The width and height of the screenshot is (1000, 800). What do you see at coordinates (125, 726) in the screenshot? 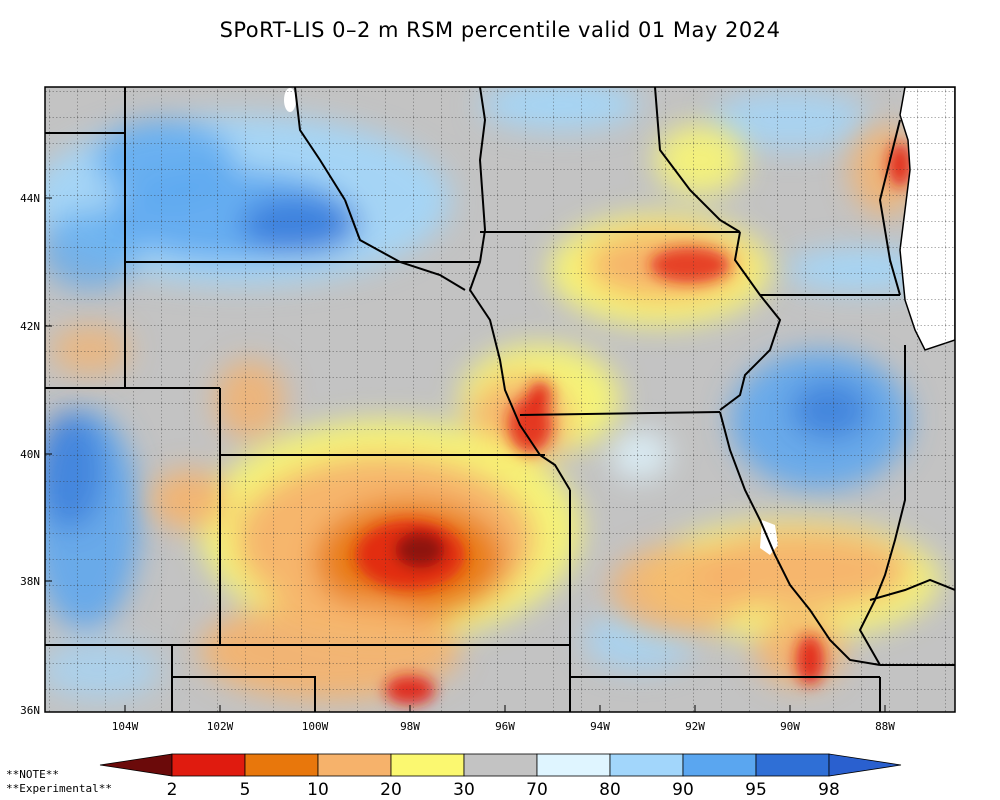
I see `lon-label: 104W` at bounding box center [125, 726].